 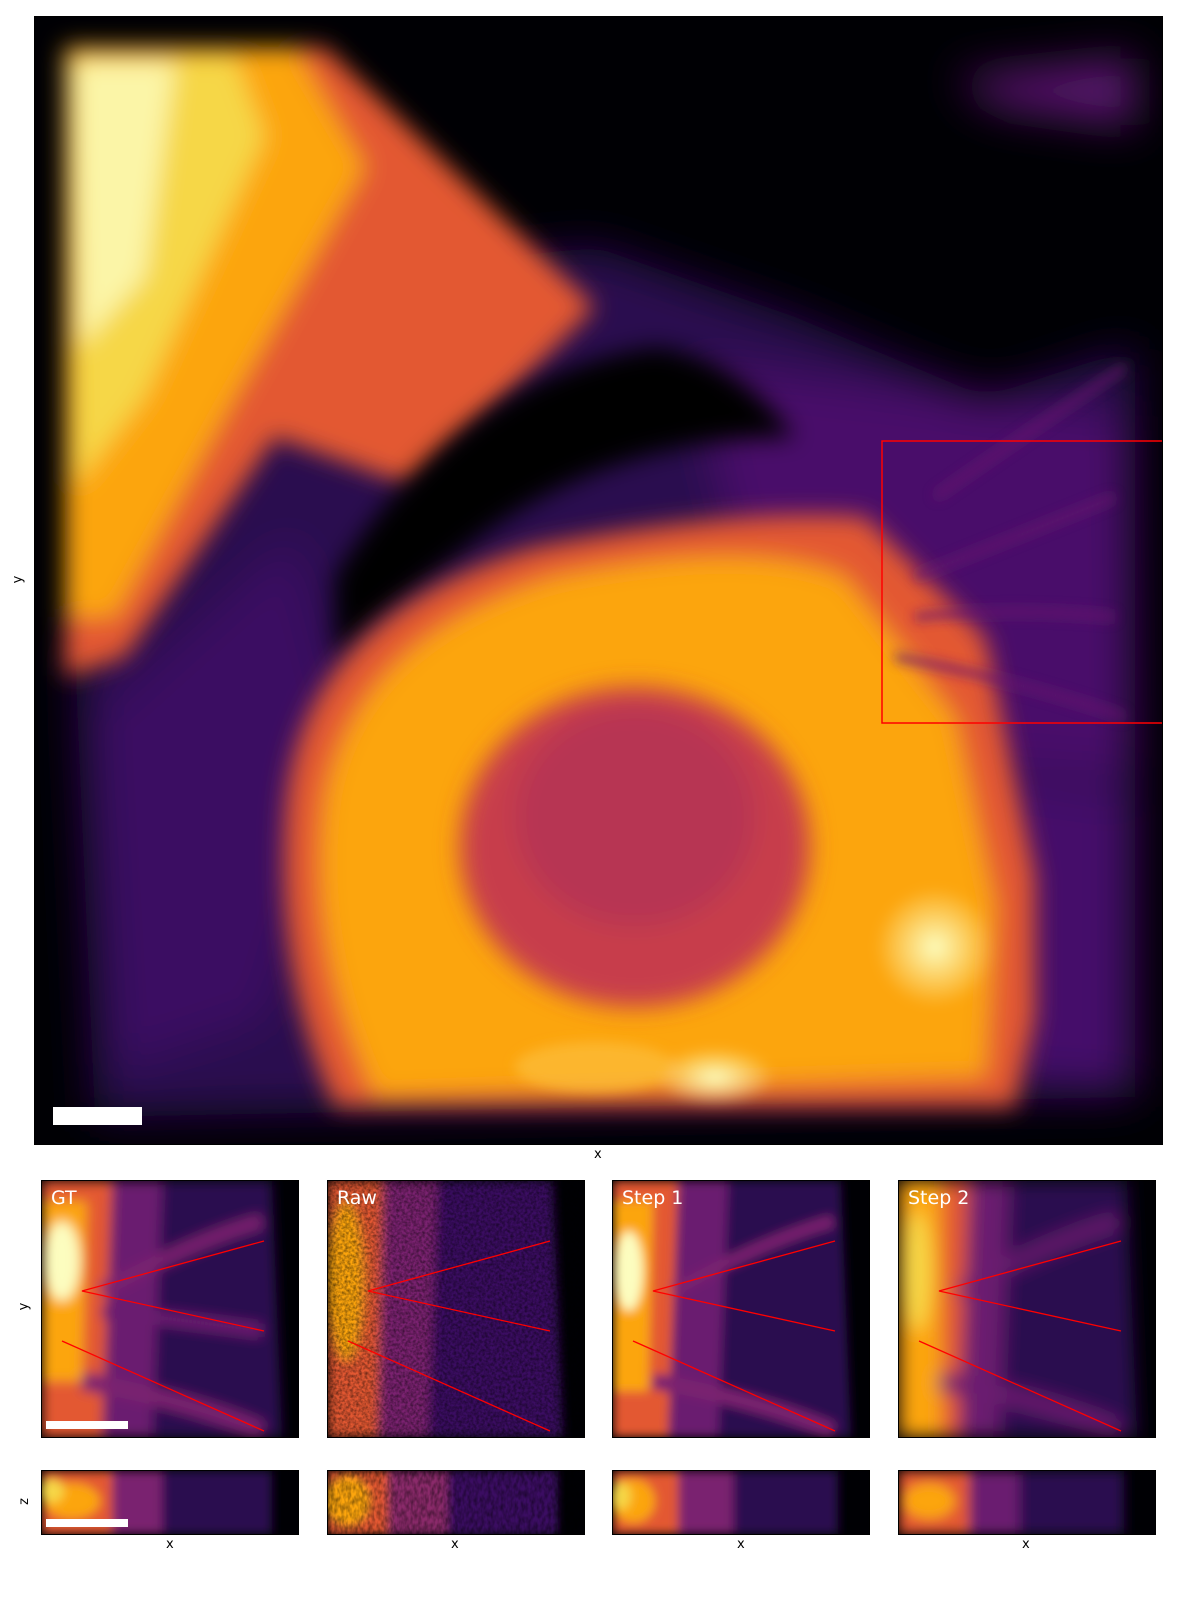 What do you see at coordinates (1026, 1544) in the screenshot?
I see `side-x-axis-label-4: x` at bounding box center [1026, 1544].